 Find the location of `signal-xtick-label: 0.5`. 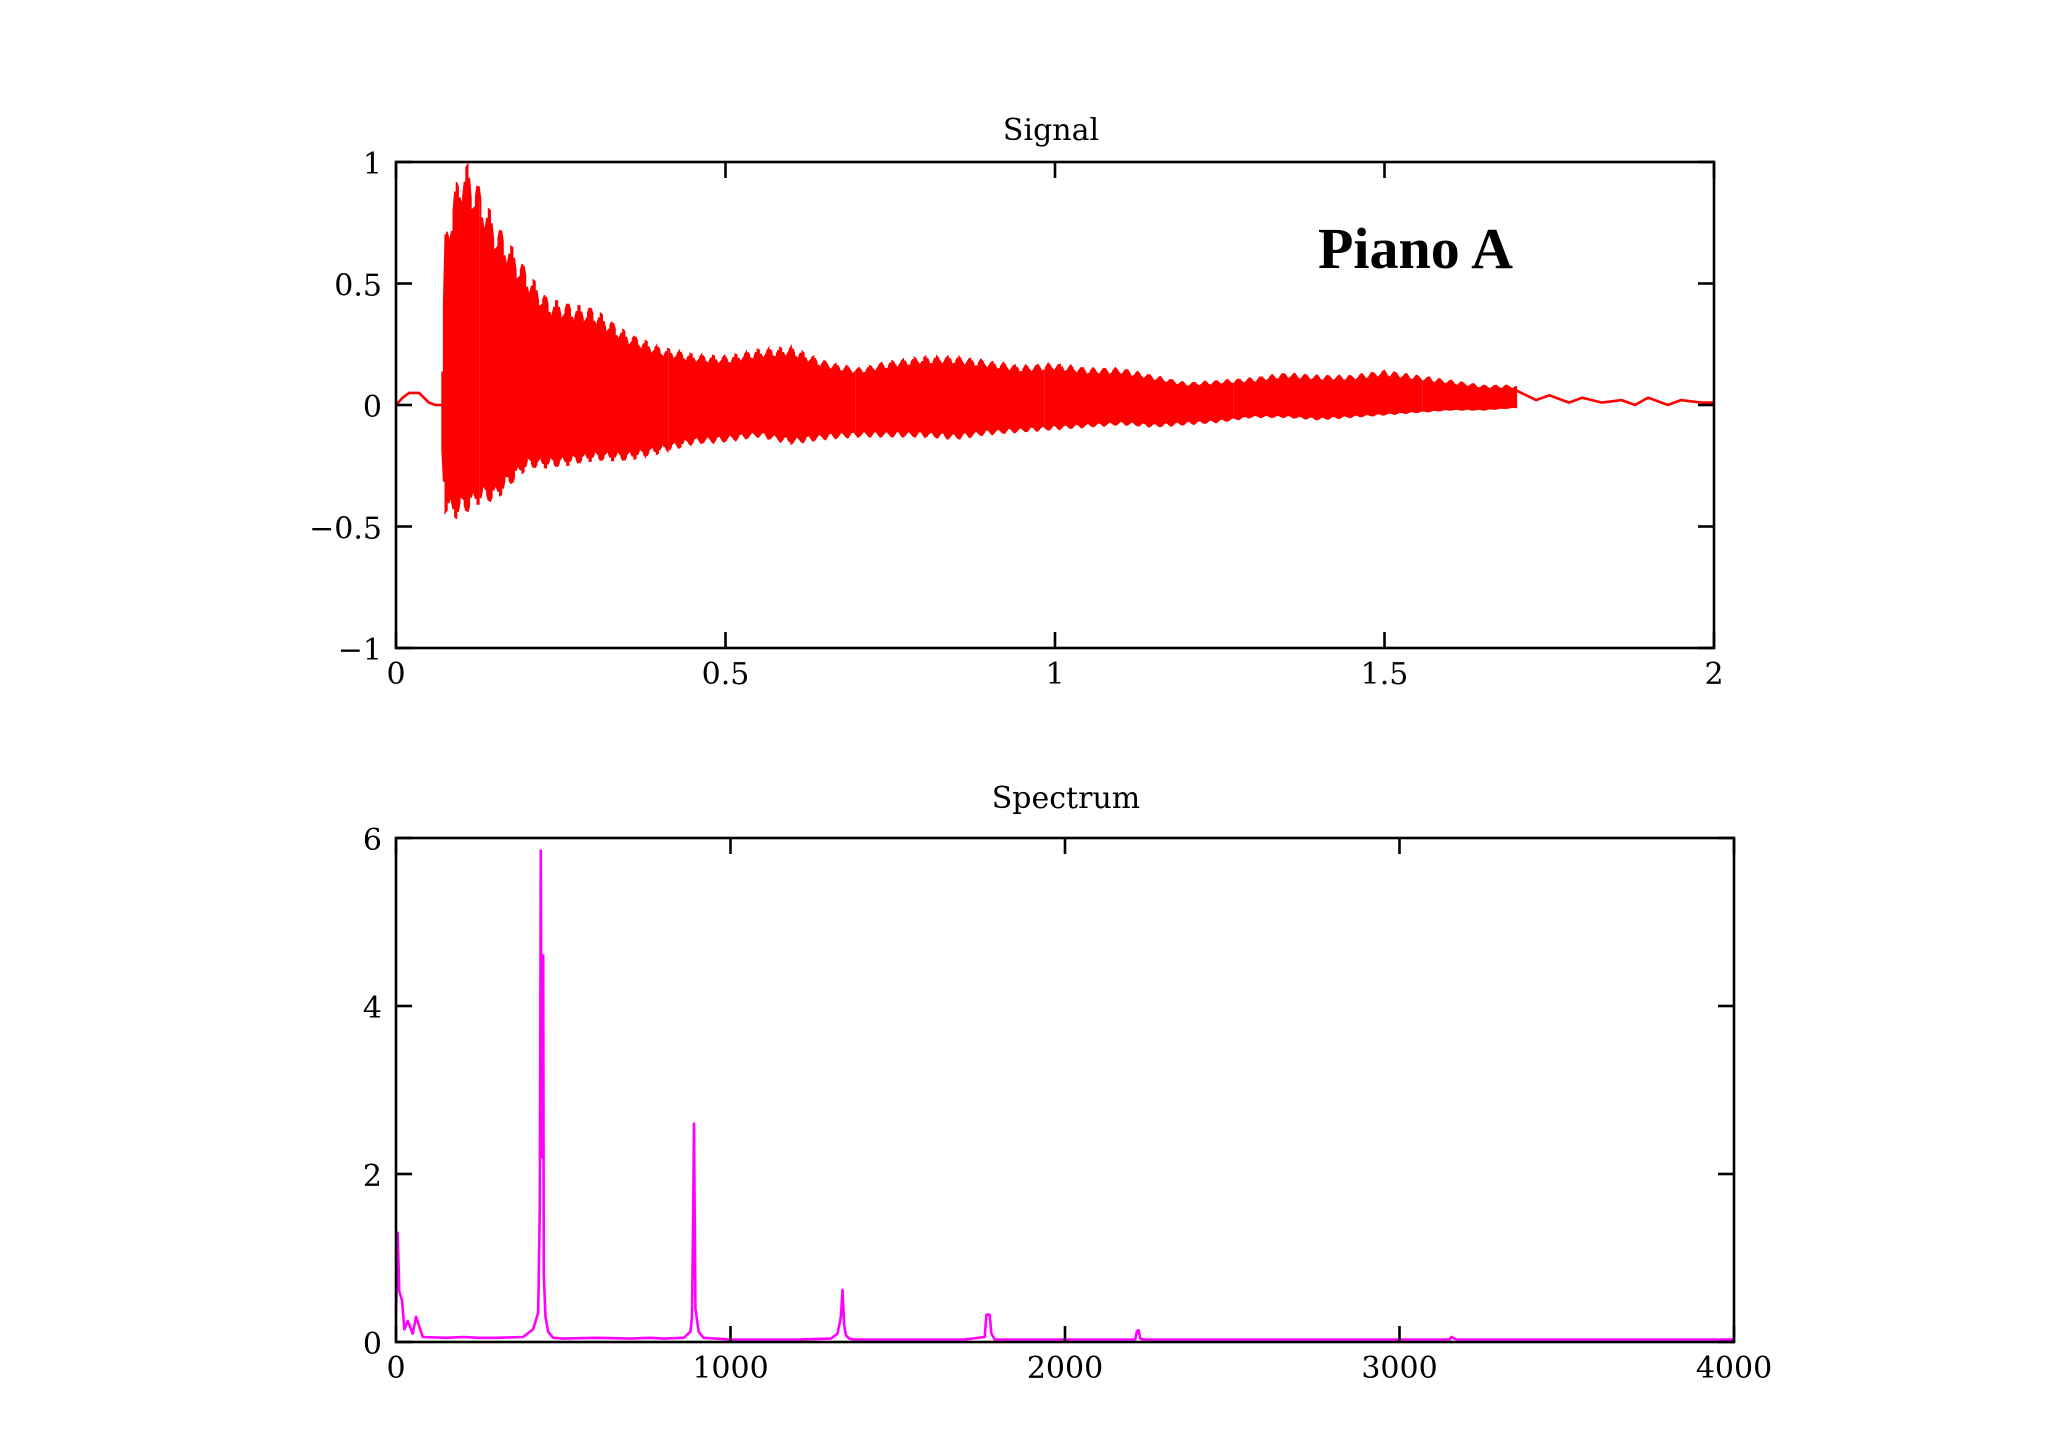

signal-xtick-label: 0.5 is located at coordinates (726, 674).